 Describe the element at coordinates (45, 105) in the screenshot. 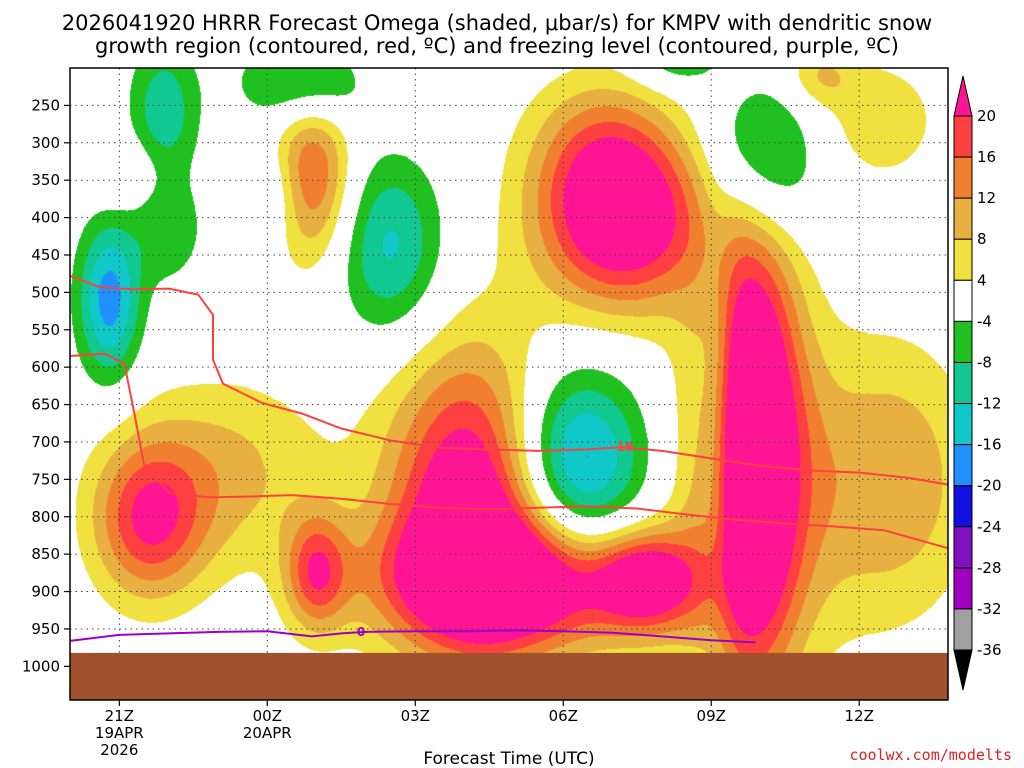

I see `y-tick-label: 250` at that location.